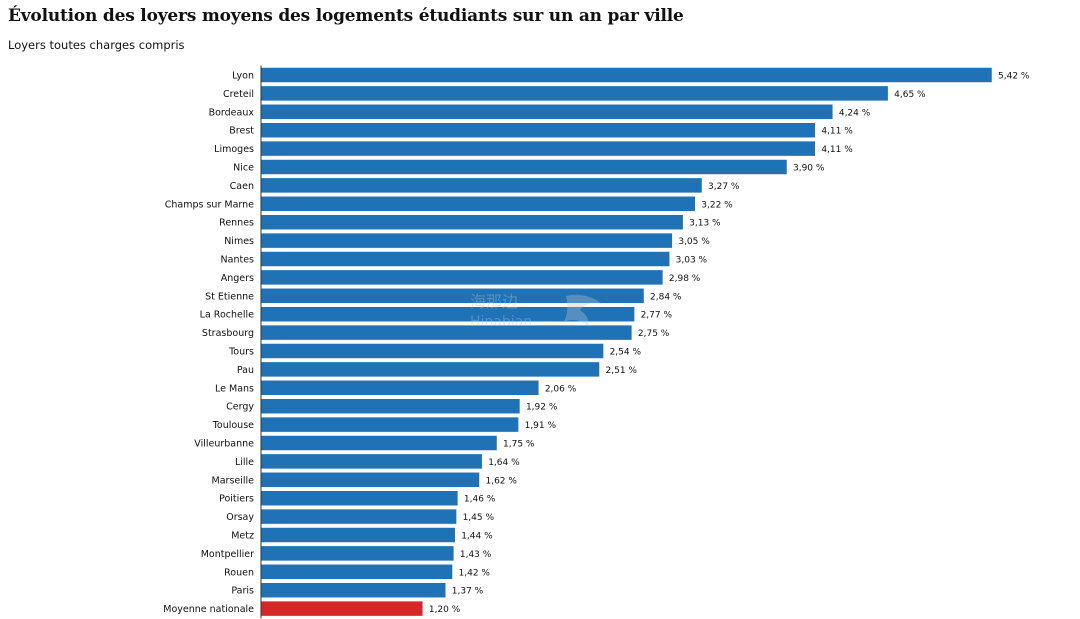 The width and height of the screenshot is (1080, 619). What do you see at coordinates (238, 94) in the screenshot?
I see `category-label: Creteil` at bounding box center [238, 94].